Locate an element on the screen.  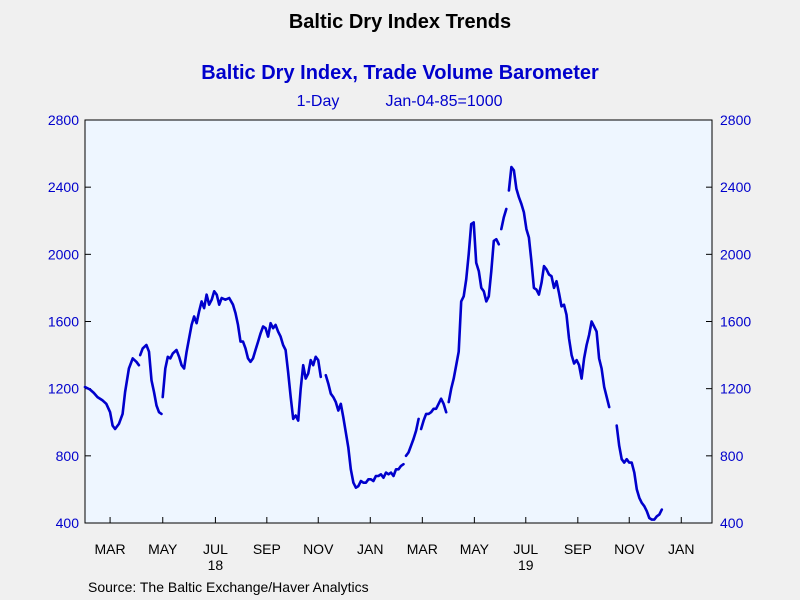
y-tick-label-right: 1200 is located at coordinates (735, 389).